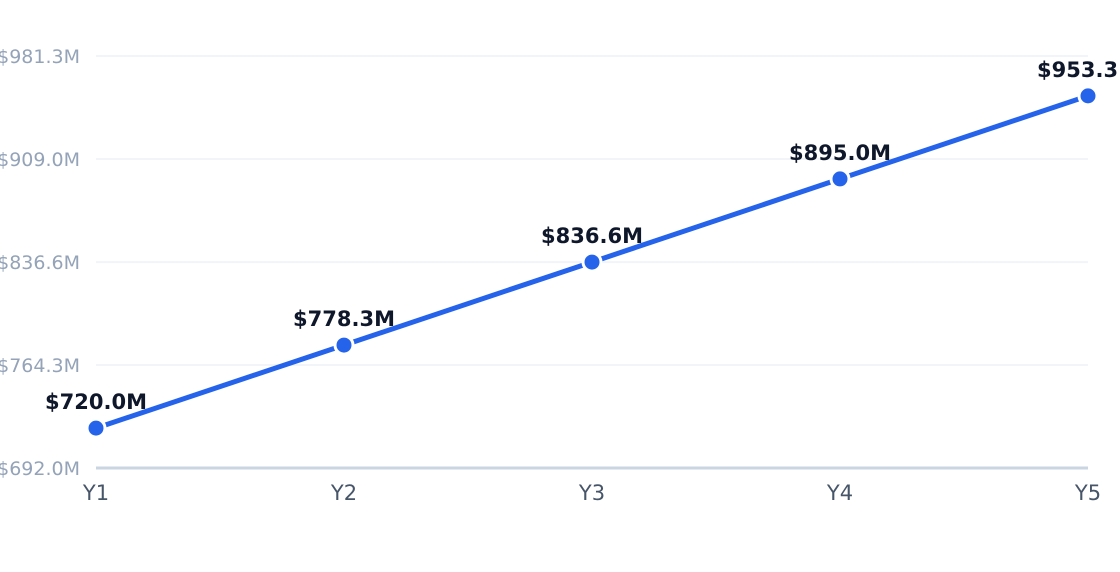 The image size is (1120, 572). I want to click on data-label: $895.0M, so click(840, 153).